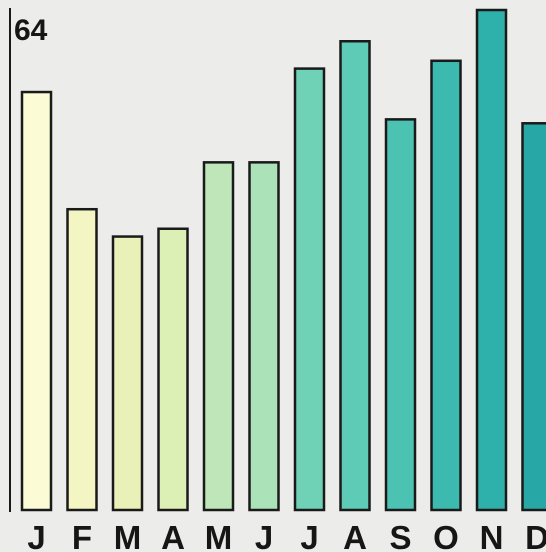 This screenshot has height=552, width=546. Describe the element at coordinates (82, 535) in the screenshot. I see `month-label-2: F` at that location.